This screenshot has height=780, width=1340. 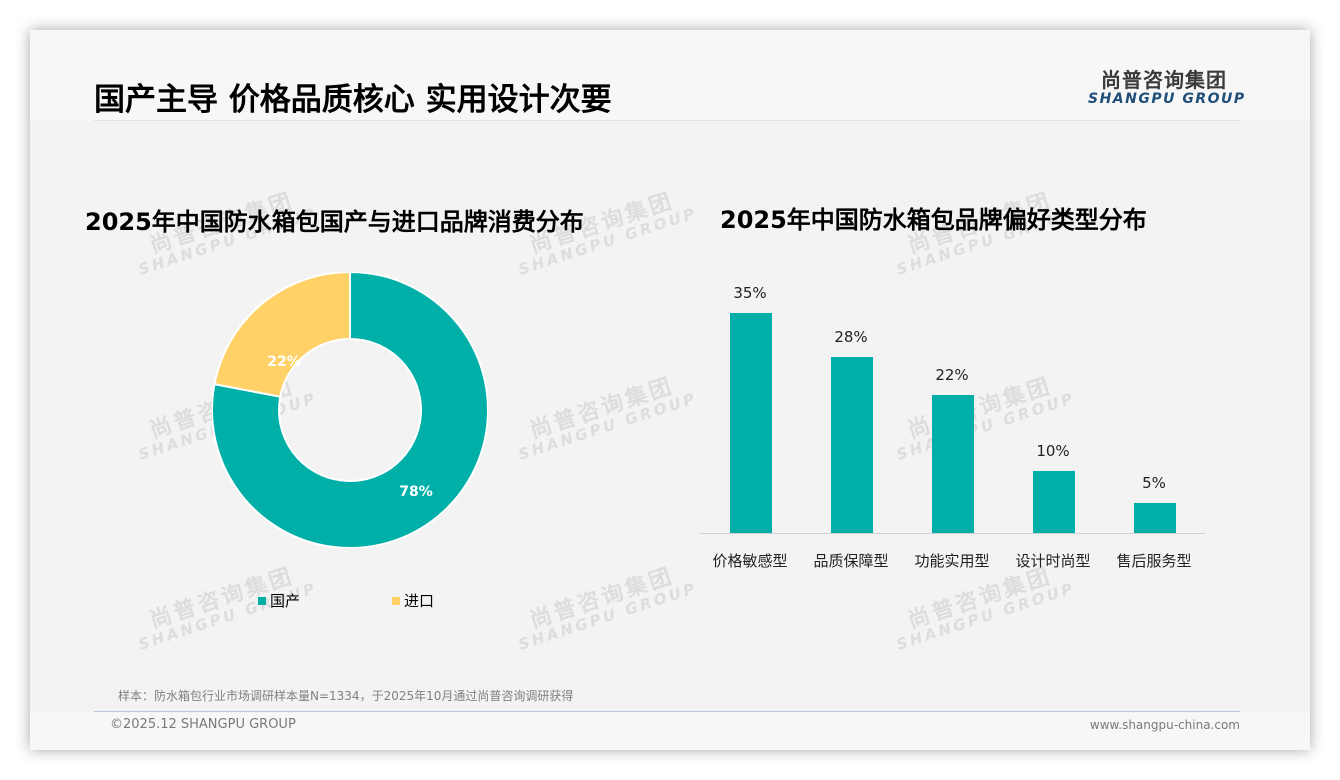 I want to click on header-band, so click(x=670, y=75).